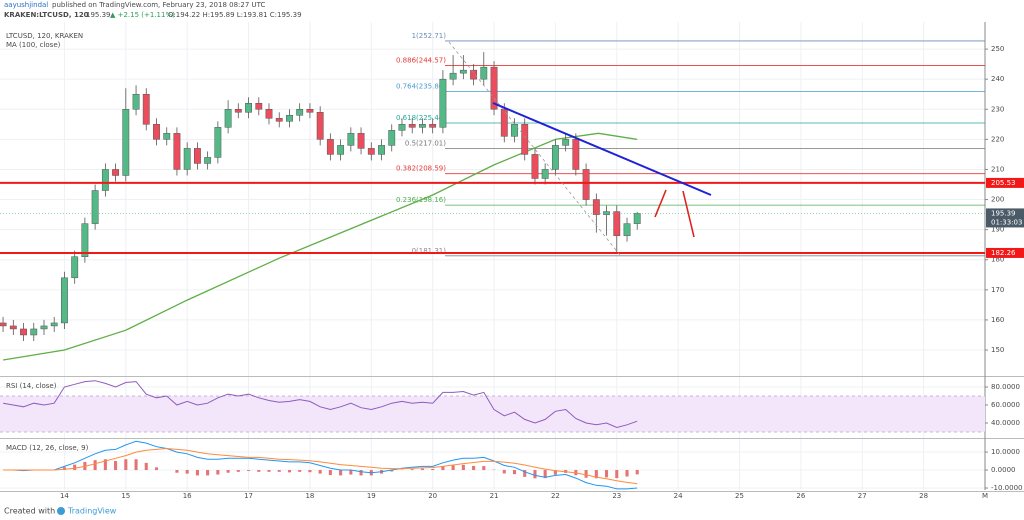 The image size is (1024, 520). Describe the element at coordinates (1005, 405) in the screenshot. I see `y-tick-label: 60.0000` at that location.